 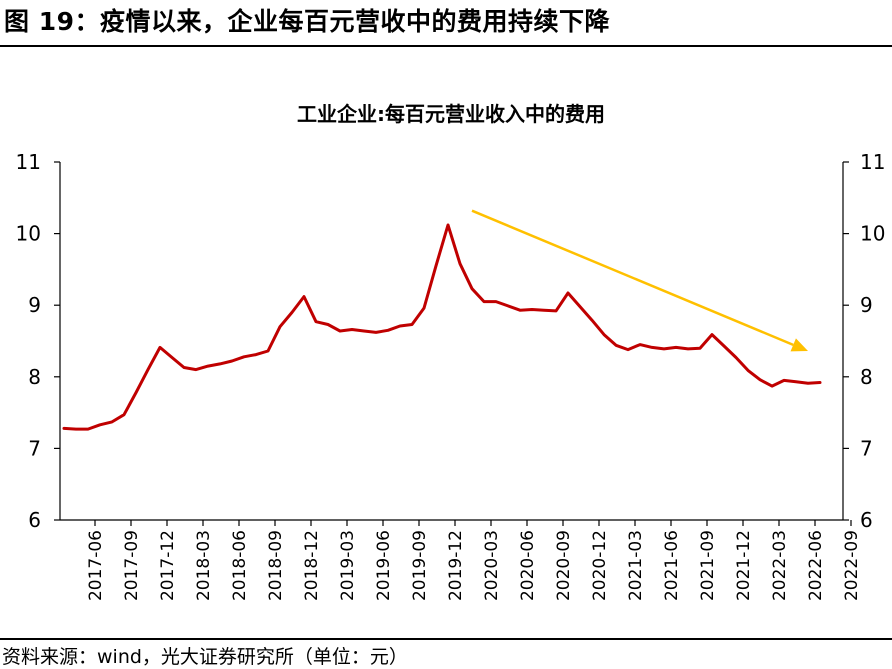 I want to click on x-tick-label: 2021-06, so click(x=672, y=565).